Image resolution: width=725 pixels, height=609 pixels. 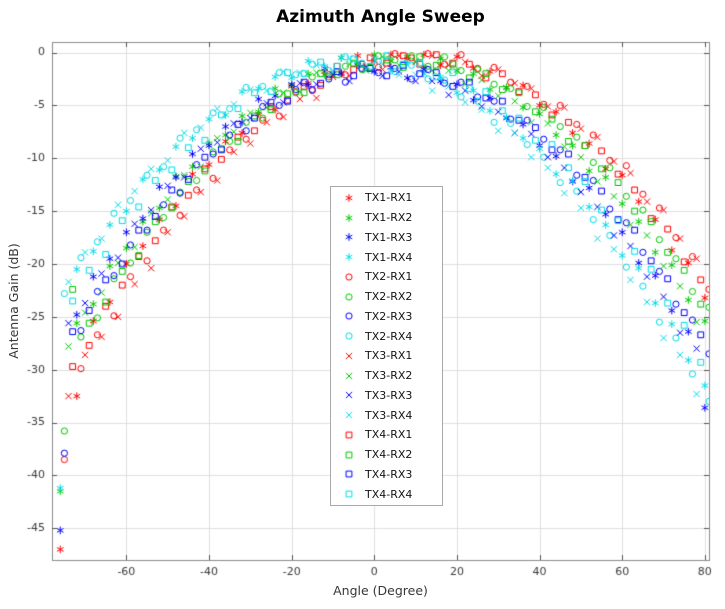 I want to click on legend-label: TX4-RX1, so click(x=389, y=435).